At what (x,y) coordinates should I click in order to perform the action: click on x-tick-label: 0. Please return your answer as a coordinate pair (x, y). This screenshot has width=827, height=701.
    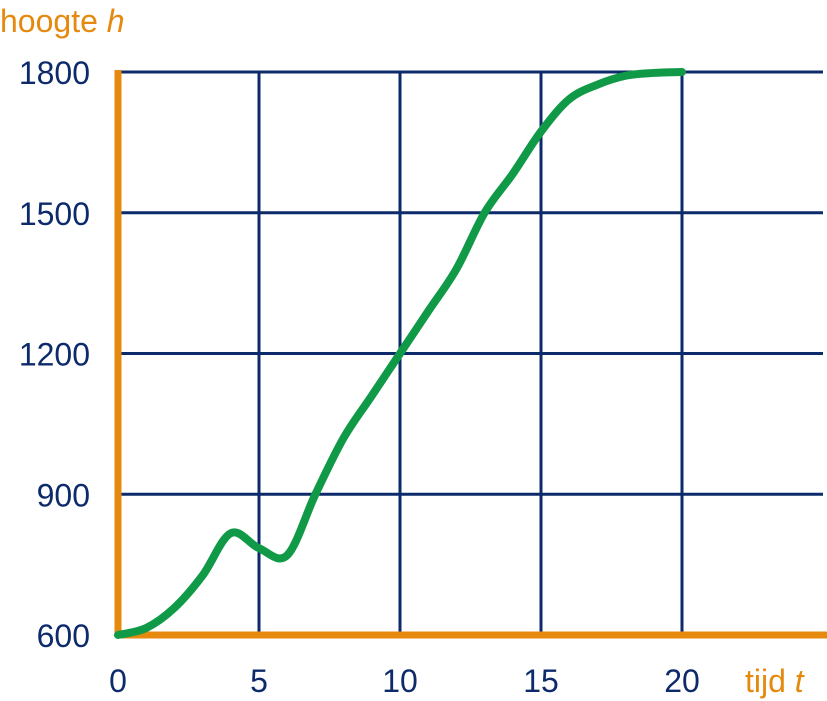
    Looking at the image, I should click on (118, 681).